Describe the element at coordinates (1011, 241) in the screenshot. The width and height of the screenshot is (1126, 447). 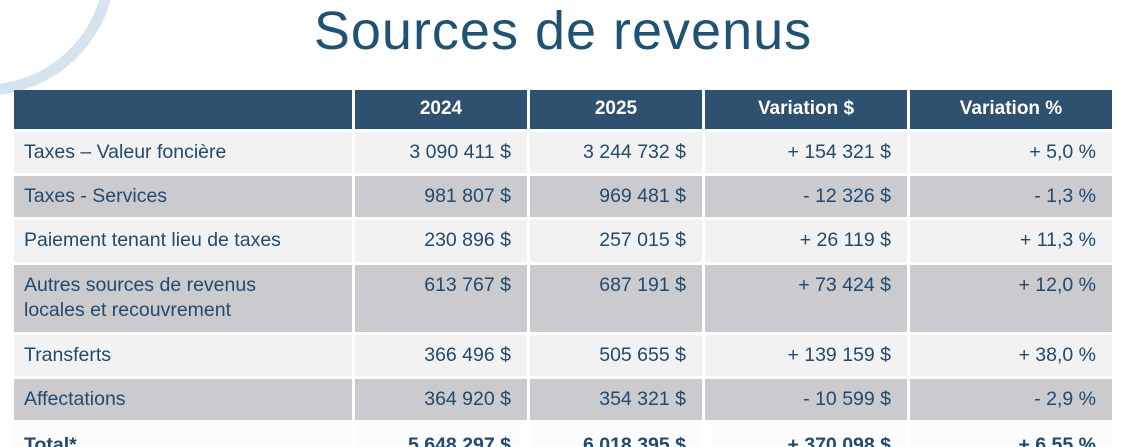
I see `cell-variation-percent: + 11,3 %` at that location.